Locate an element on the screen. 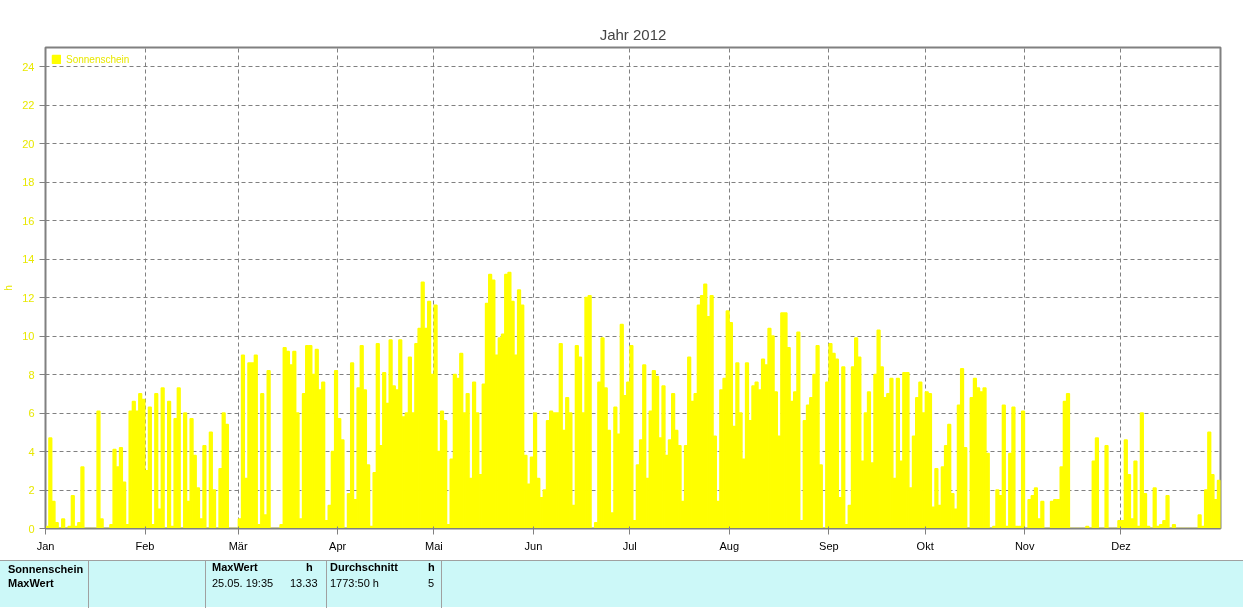 This screenshot has width=1250, height=609. x-tick-label: Jun is located at coordinates (533, 545).